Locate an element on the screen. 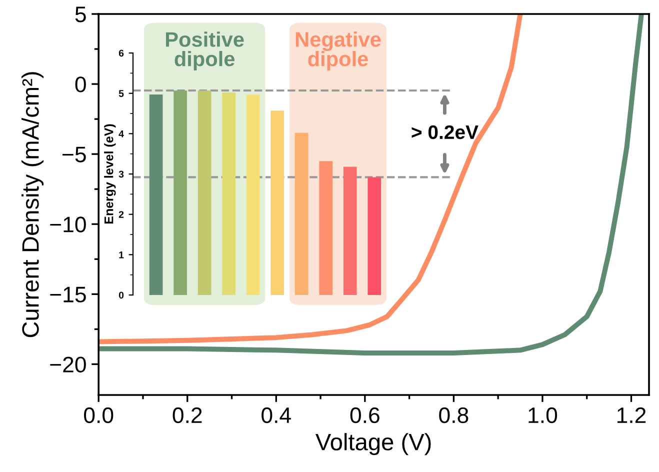  x-tick-label: 0.0 is located at coordinates (99, 415).